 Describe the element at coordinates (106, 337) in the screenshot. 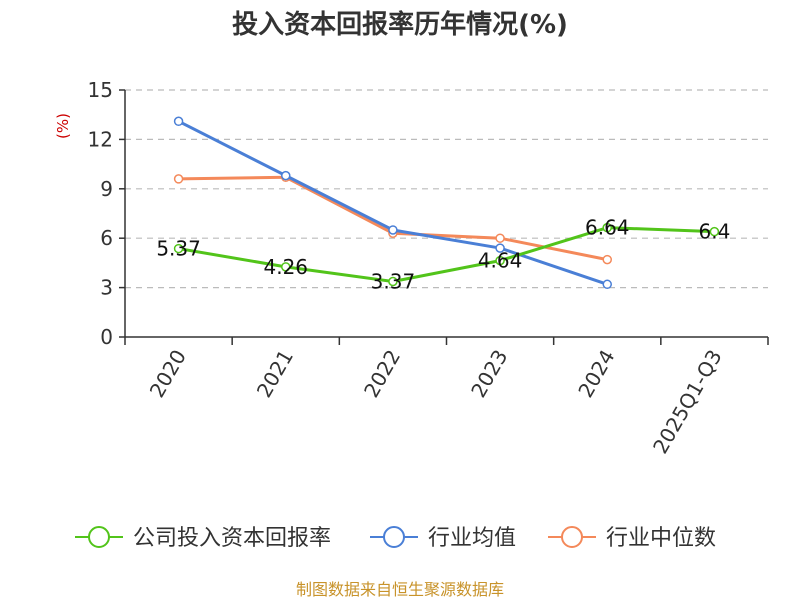

I see `y-tick-label: 0` at that location.